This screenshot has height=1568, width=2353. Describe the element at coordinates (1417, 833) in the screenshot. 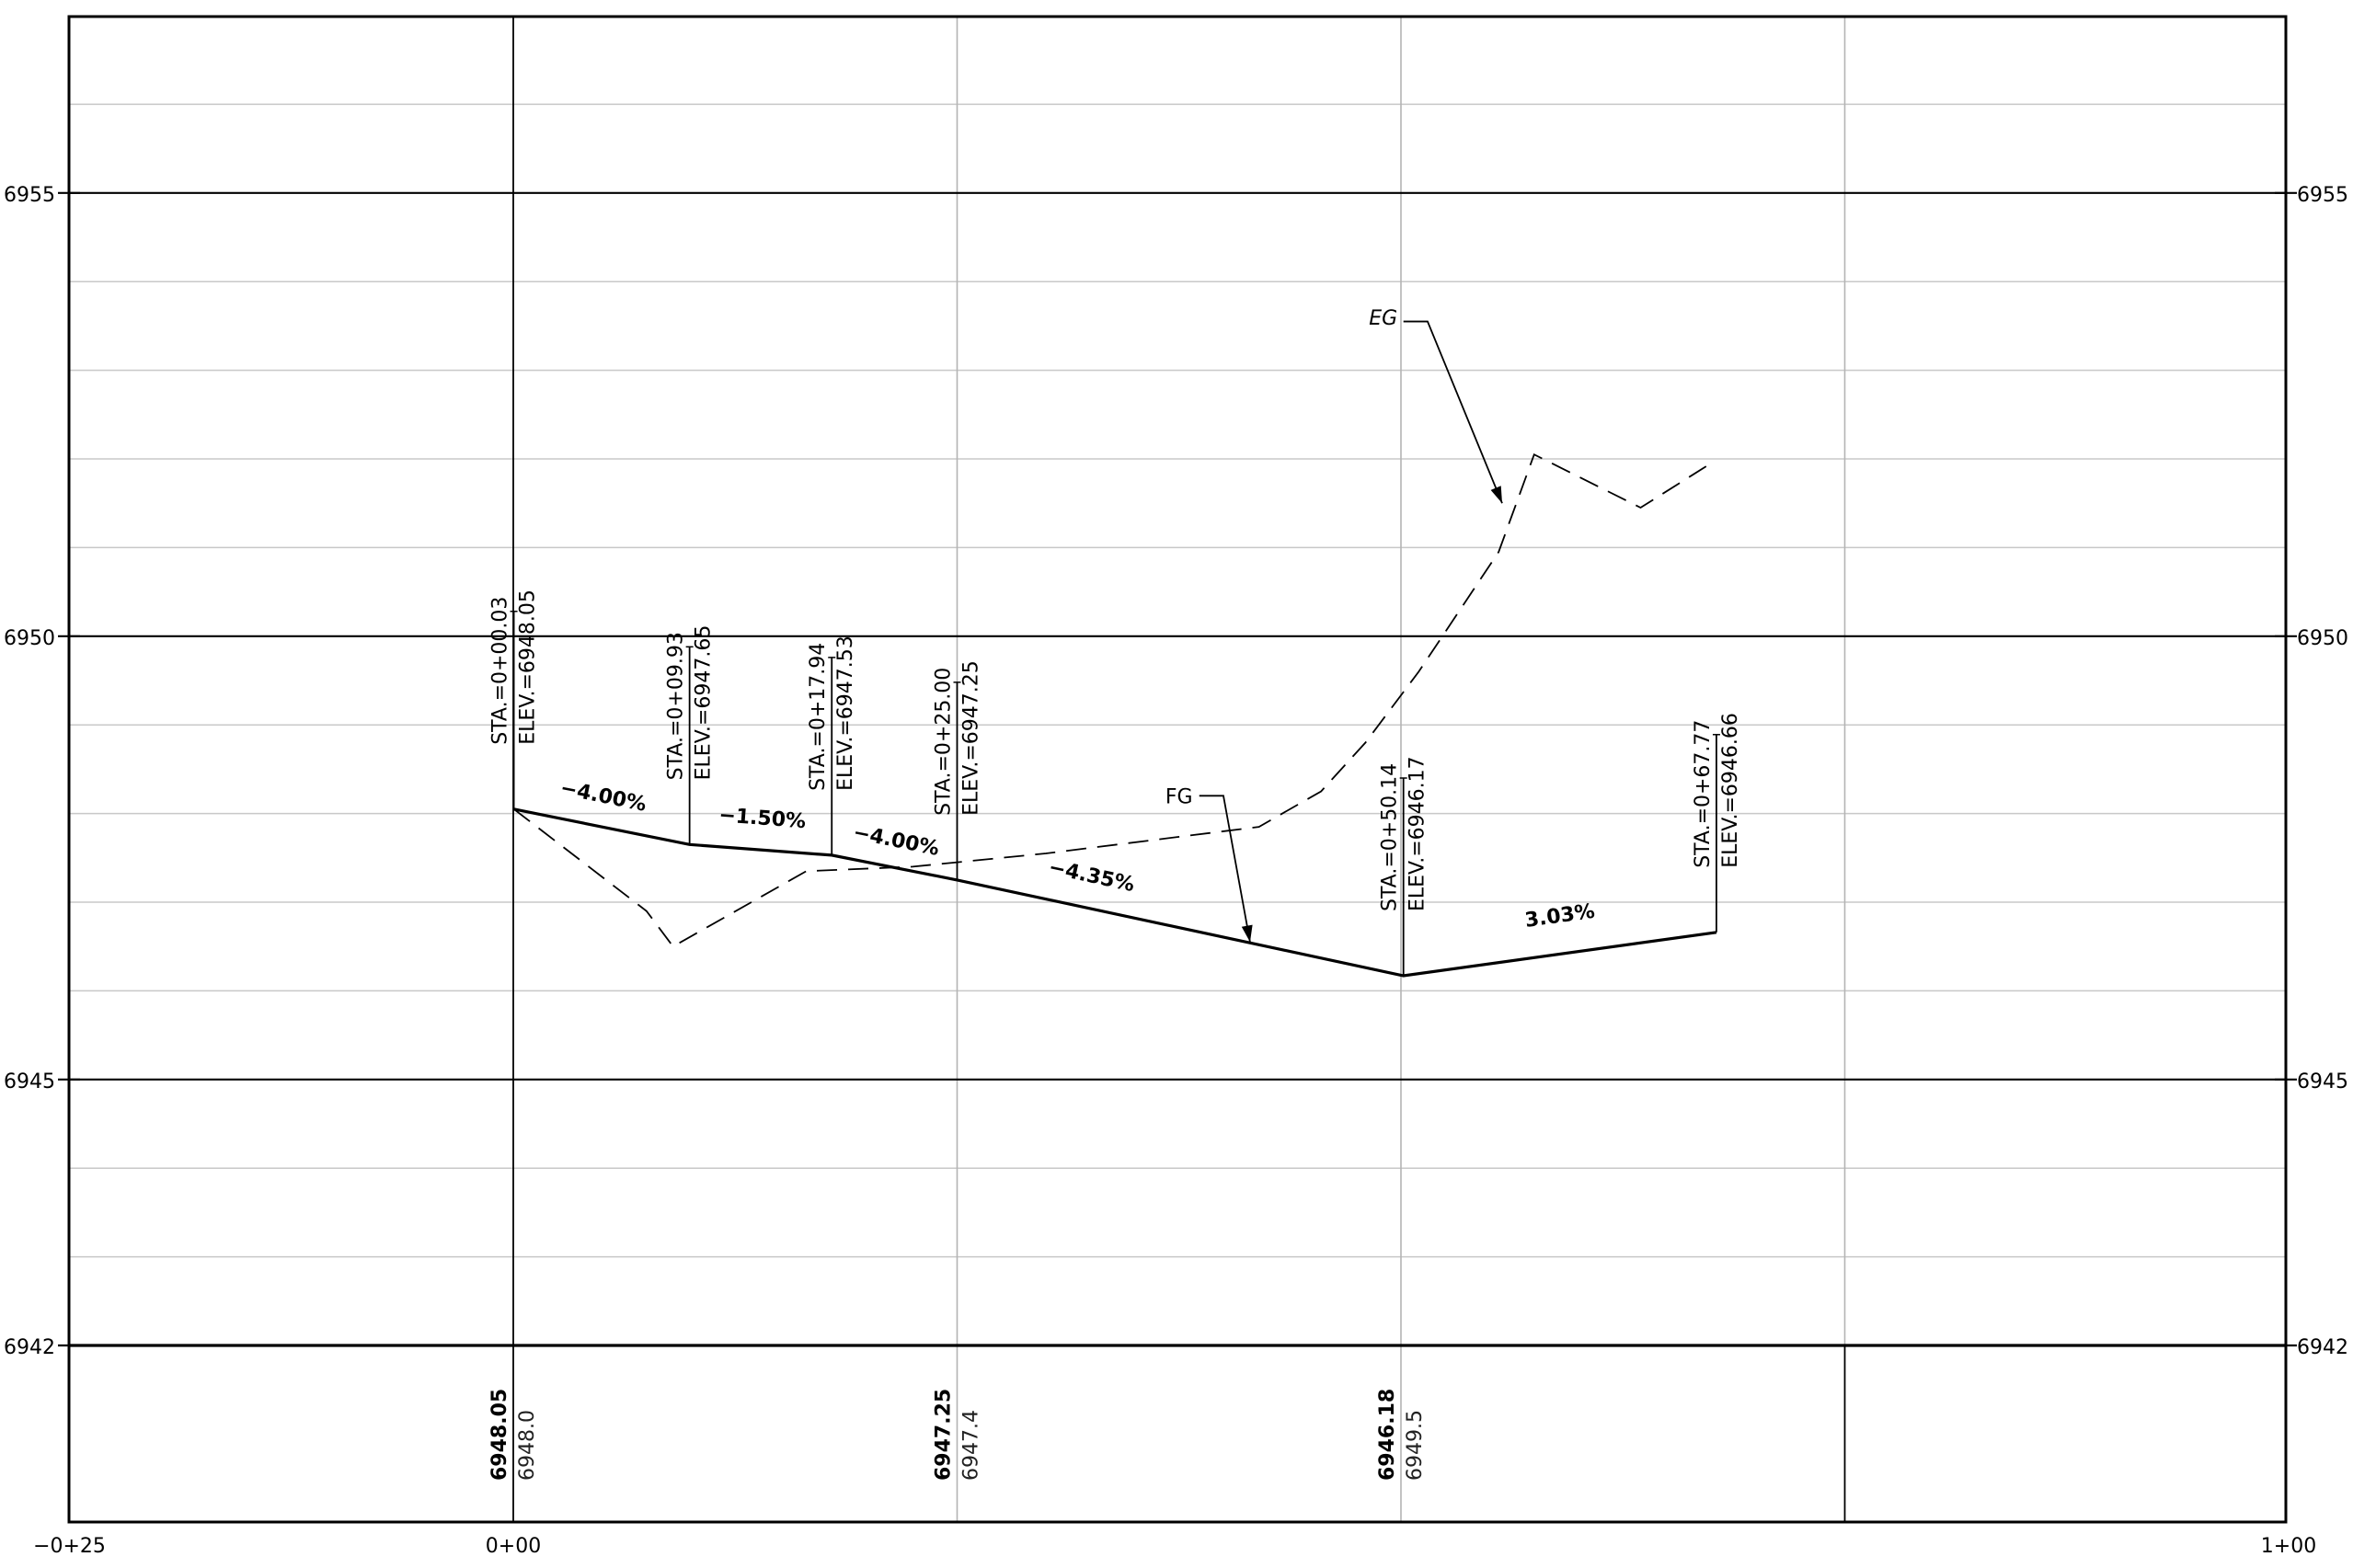

I see `elevation-label: ELEV.=6946.17` at that location.